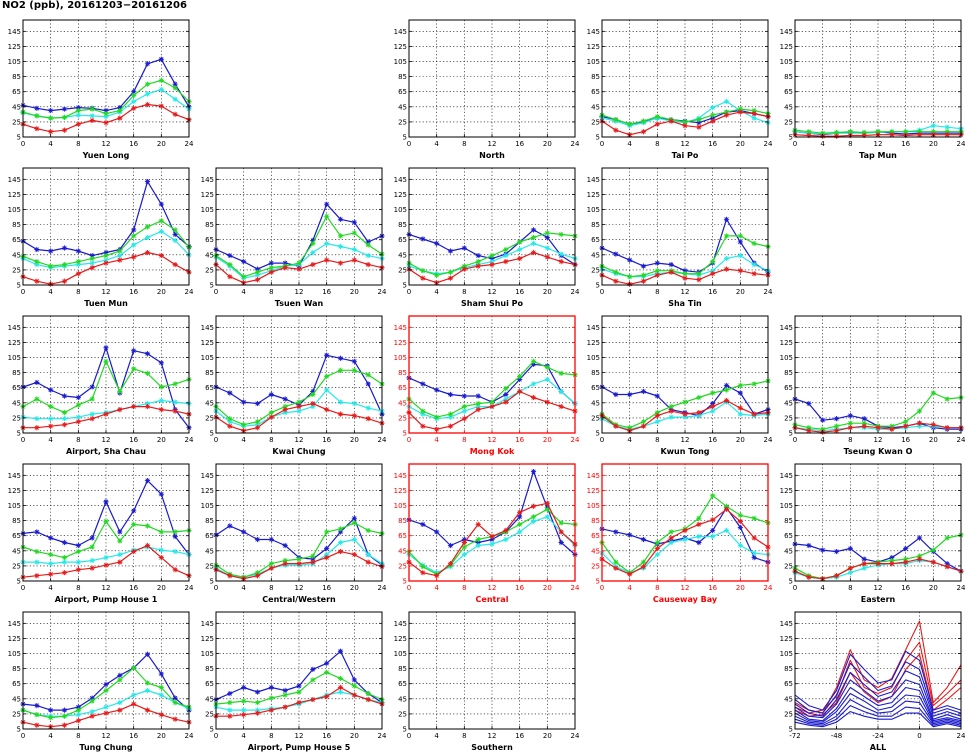 The height and width of the screenshot is (755, 965). What do you see at coordinates (101, 681) in the screenshot?
I see `chart-panel: 5 25 45 65 85 105 125 145 0 4 8 12 16 20 24 Tung Chung` at bounding box center [101, 681].